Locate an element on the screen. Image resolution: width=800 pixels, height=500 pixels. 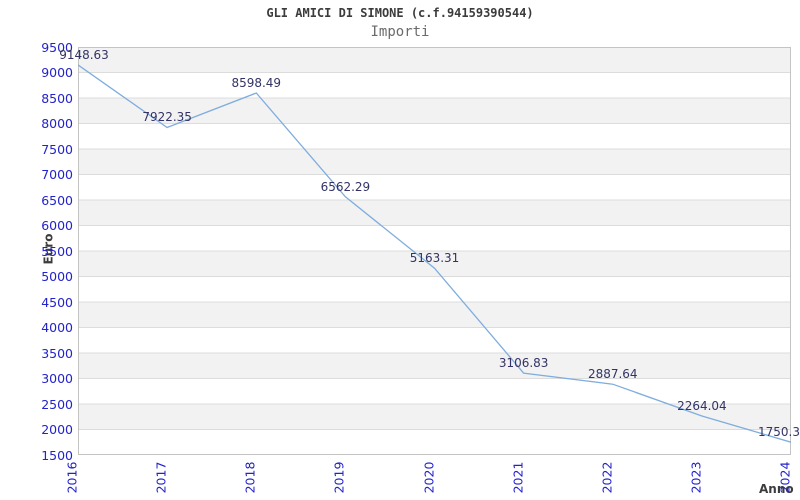
x-axis-label: Anno is located at coordinates (776, 489).